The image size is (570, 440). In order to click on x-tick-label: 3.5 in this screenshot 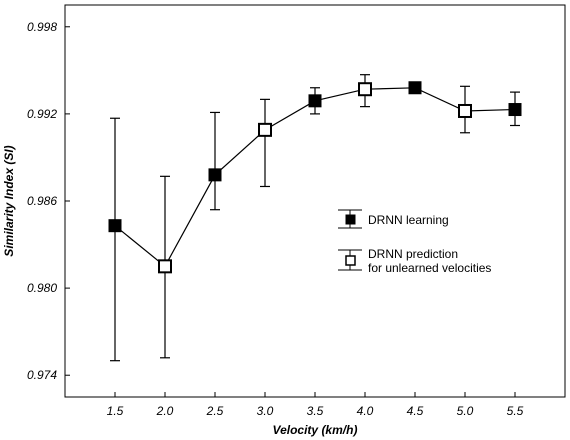, I will do `click(315, 411)`.